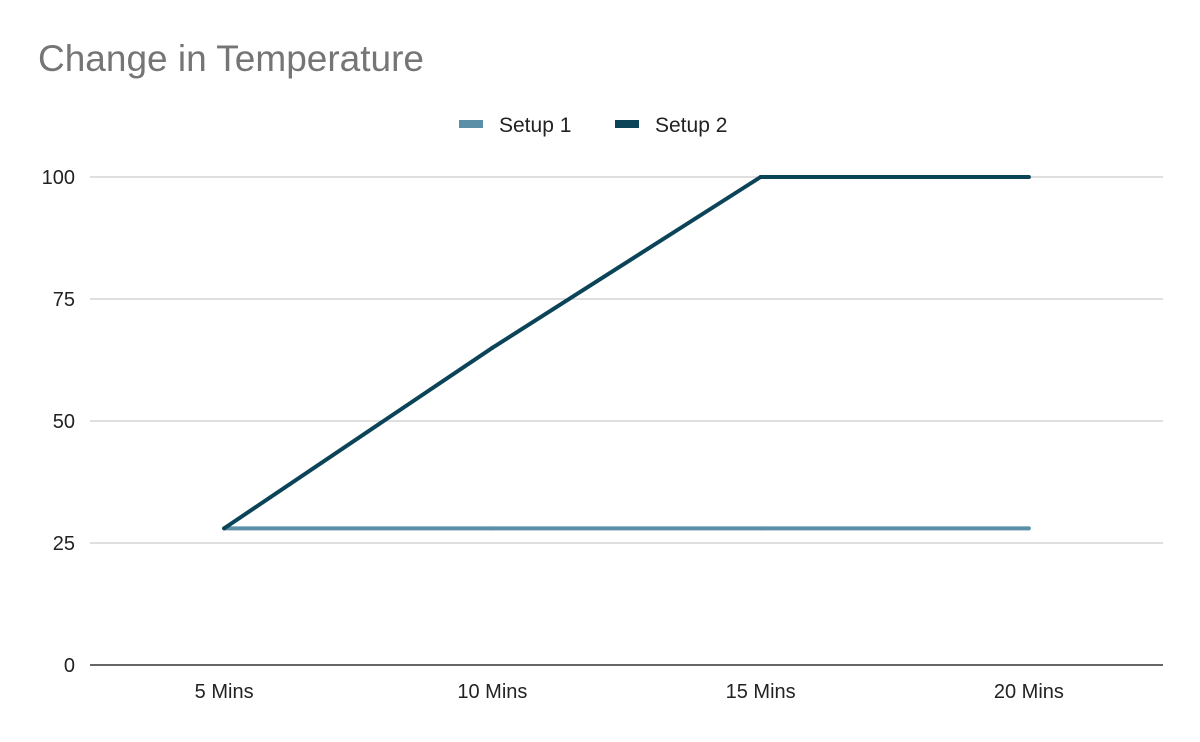 The height and width of the screenshot is (742, 1200). What do you see at coordinates (231, 58) in the screenshot?
I see `chart-title: Change in Temperature` at bounding box center [231, 58].